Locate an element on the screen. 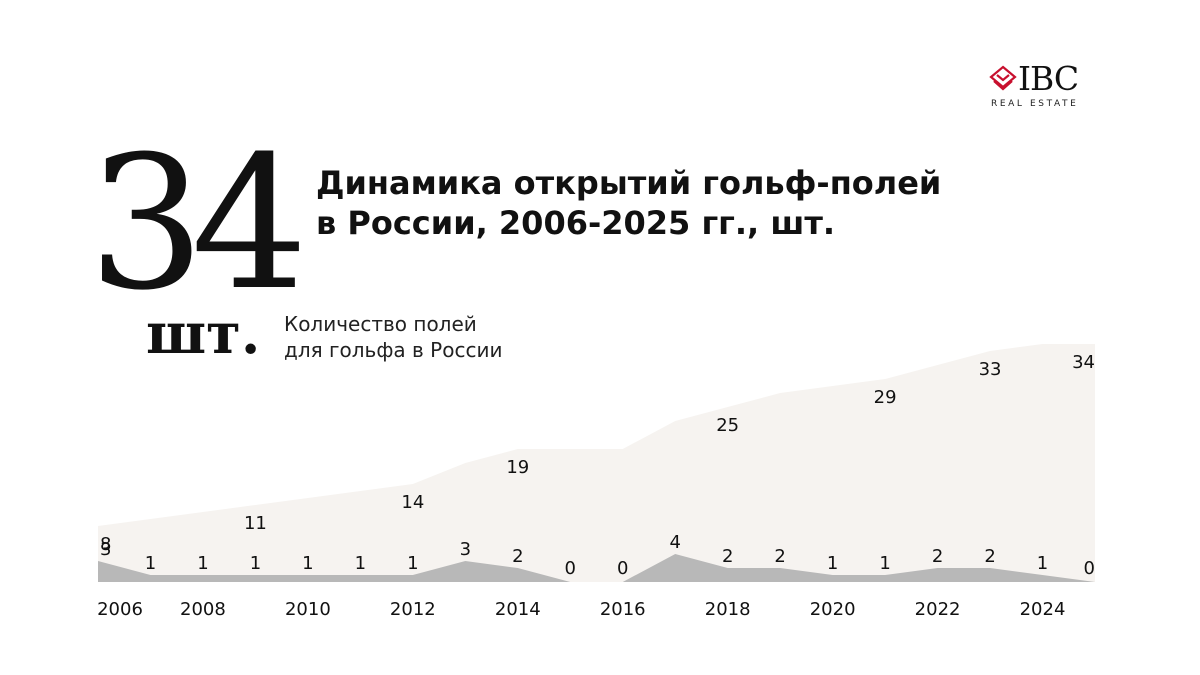  cumulative-label: 34 is located at coordinates (1083, 362).